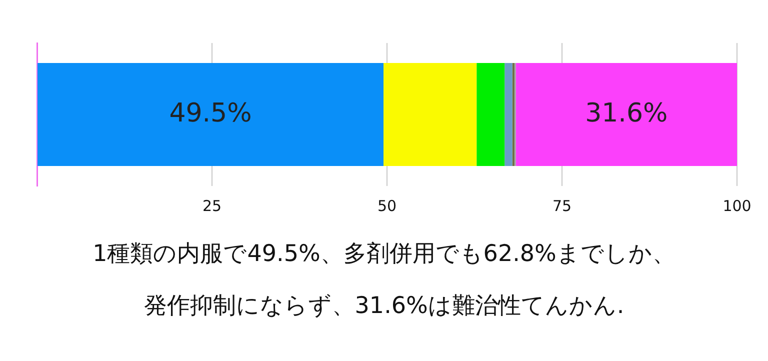  I want to click on text: 発作抑制にならず、31.6%は難治性てんかん., so click(384, 306).